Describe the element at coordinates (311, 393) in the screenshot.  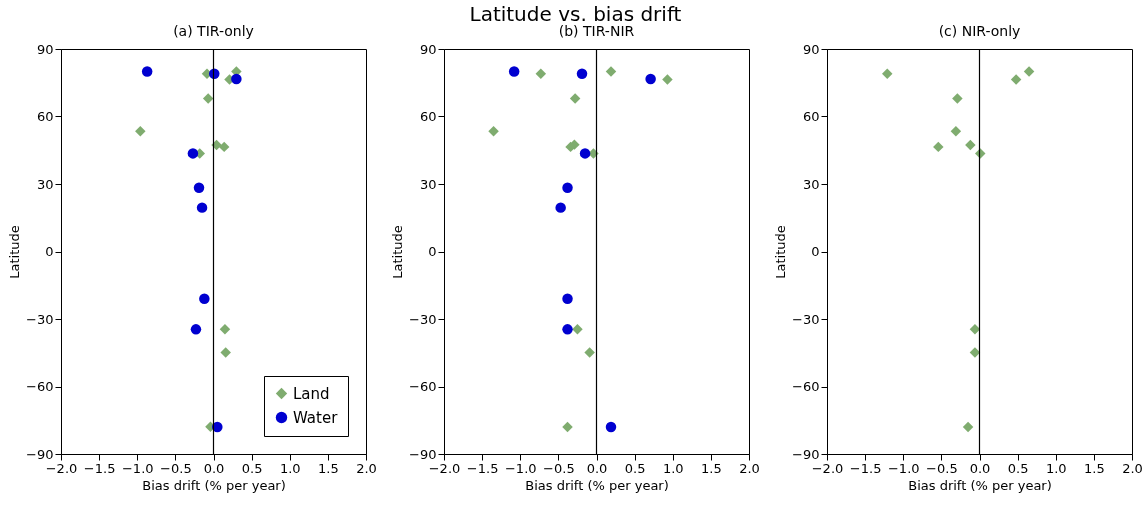
I see `legend-label: Land` at that location.